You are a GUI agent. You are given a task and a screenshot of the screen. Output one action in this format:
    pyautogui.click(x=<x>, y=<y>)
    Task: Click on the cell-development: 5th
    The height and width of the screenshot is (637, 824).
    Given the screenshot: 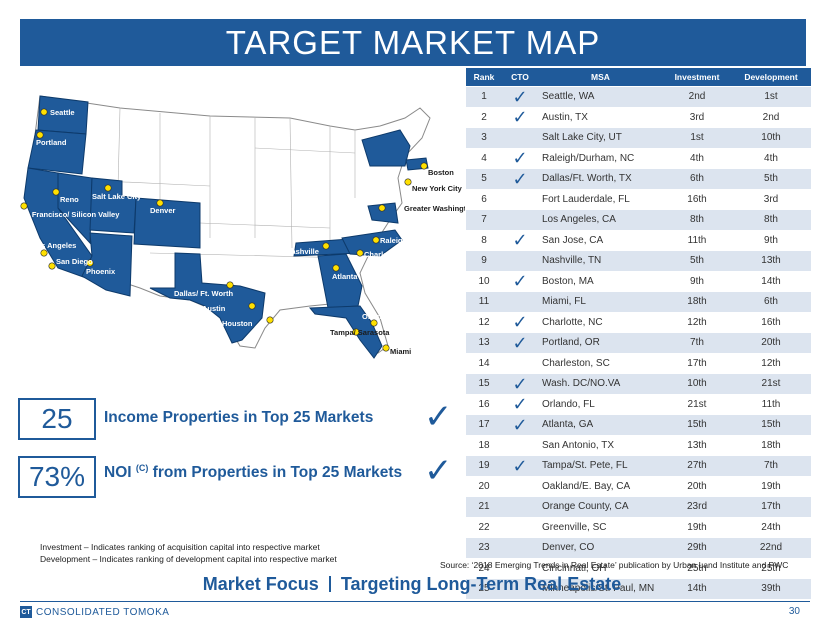 What is the action you would take?
    pyautogui.click(x=771, y=178)
    